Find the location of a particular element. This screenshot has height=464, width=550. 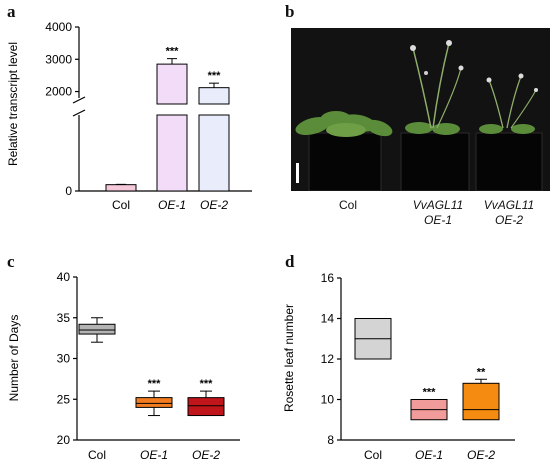

y-tick-label: 14 is located at coordinates (328, 319).